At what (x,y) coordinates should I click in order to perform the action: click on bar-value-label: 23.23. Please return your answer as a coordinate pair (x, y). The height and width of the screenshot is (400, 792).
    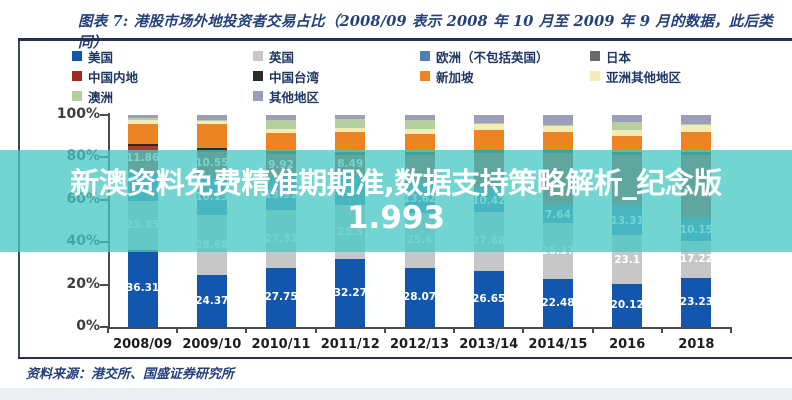
    Looking at the image, I should click on (696, 302).